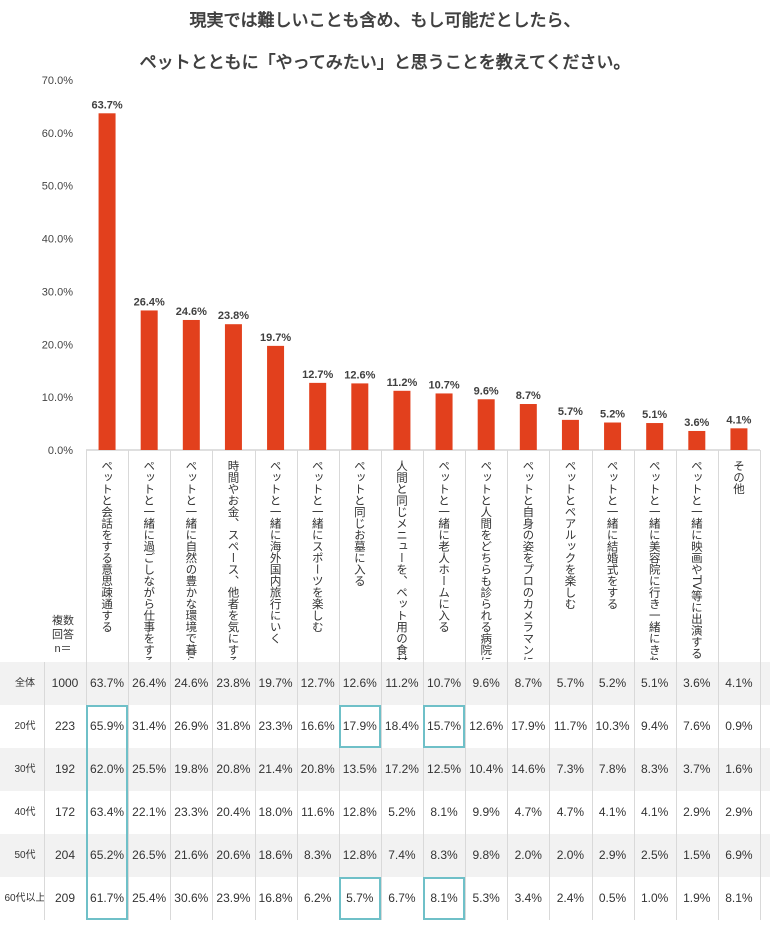 The width and height of the screenshot is (770, 928). I want to click on table-cell: 1.9%, so click(697, 898).